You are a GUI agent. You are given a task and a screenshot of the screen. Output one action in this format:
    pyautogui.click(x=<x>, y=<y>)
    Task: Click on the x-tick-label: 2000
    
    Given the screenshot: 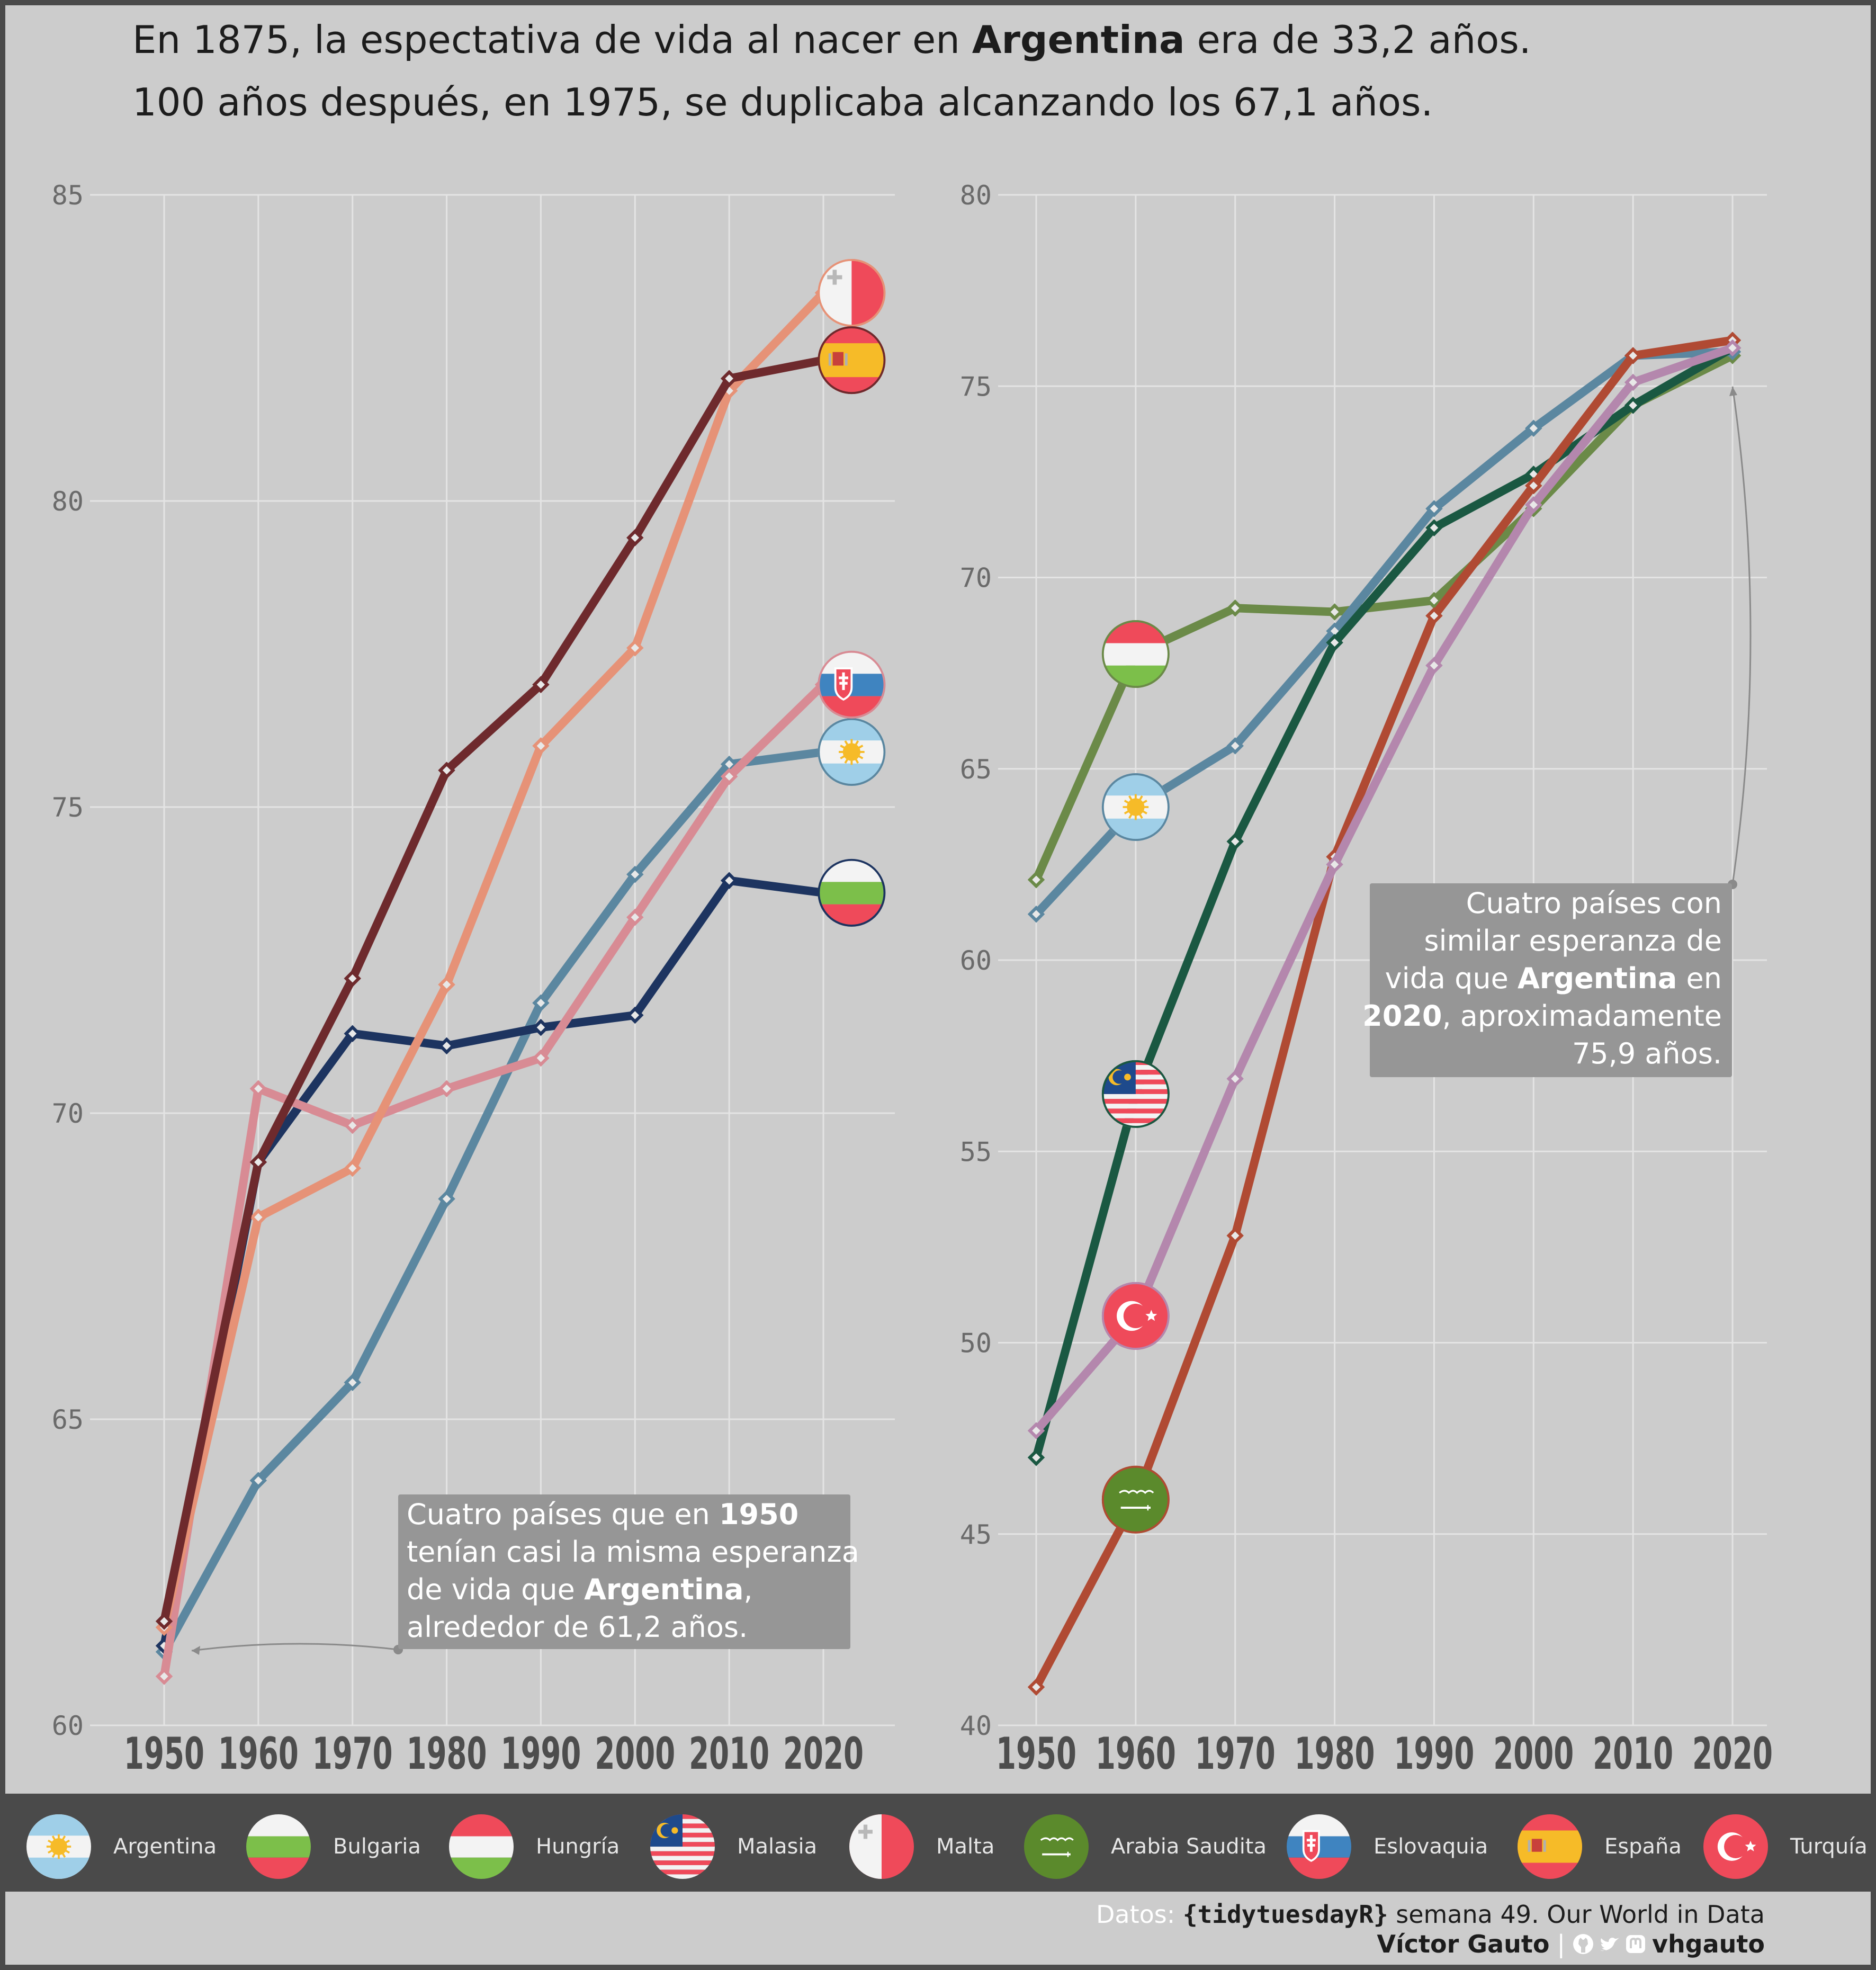 What is the action you would take?
    pyautogui.click(x=1533, y=1753)
    